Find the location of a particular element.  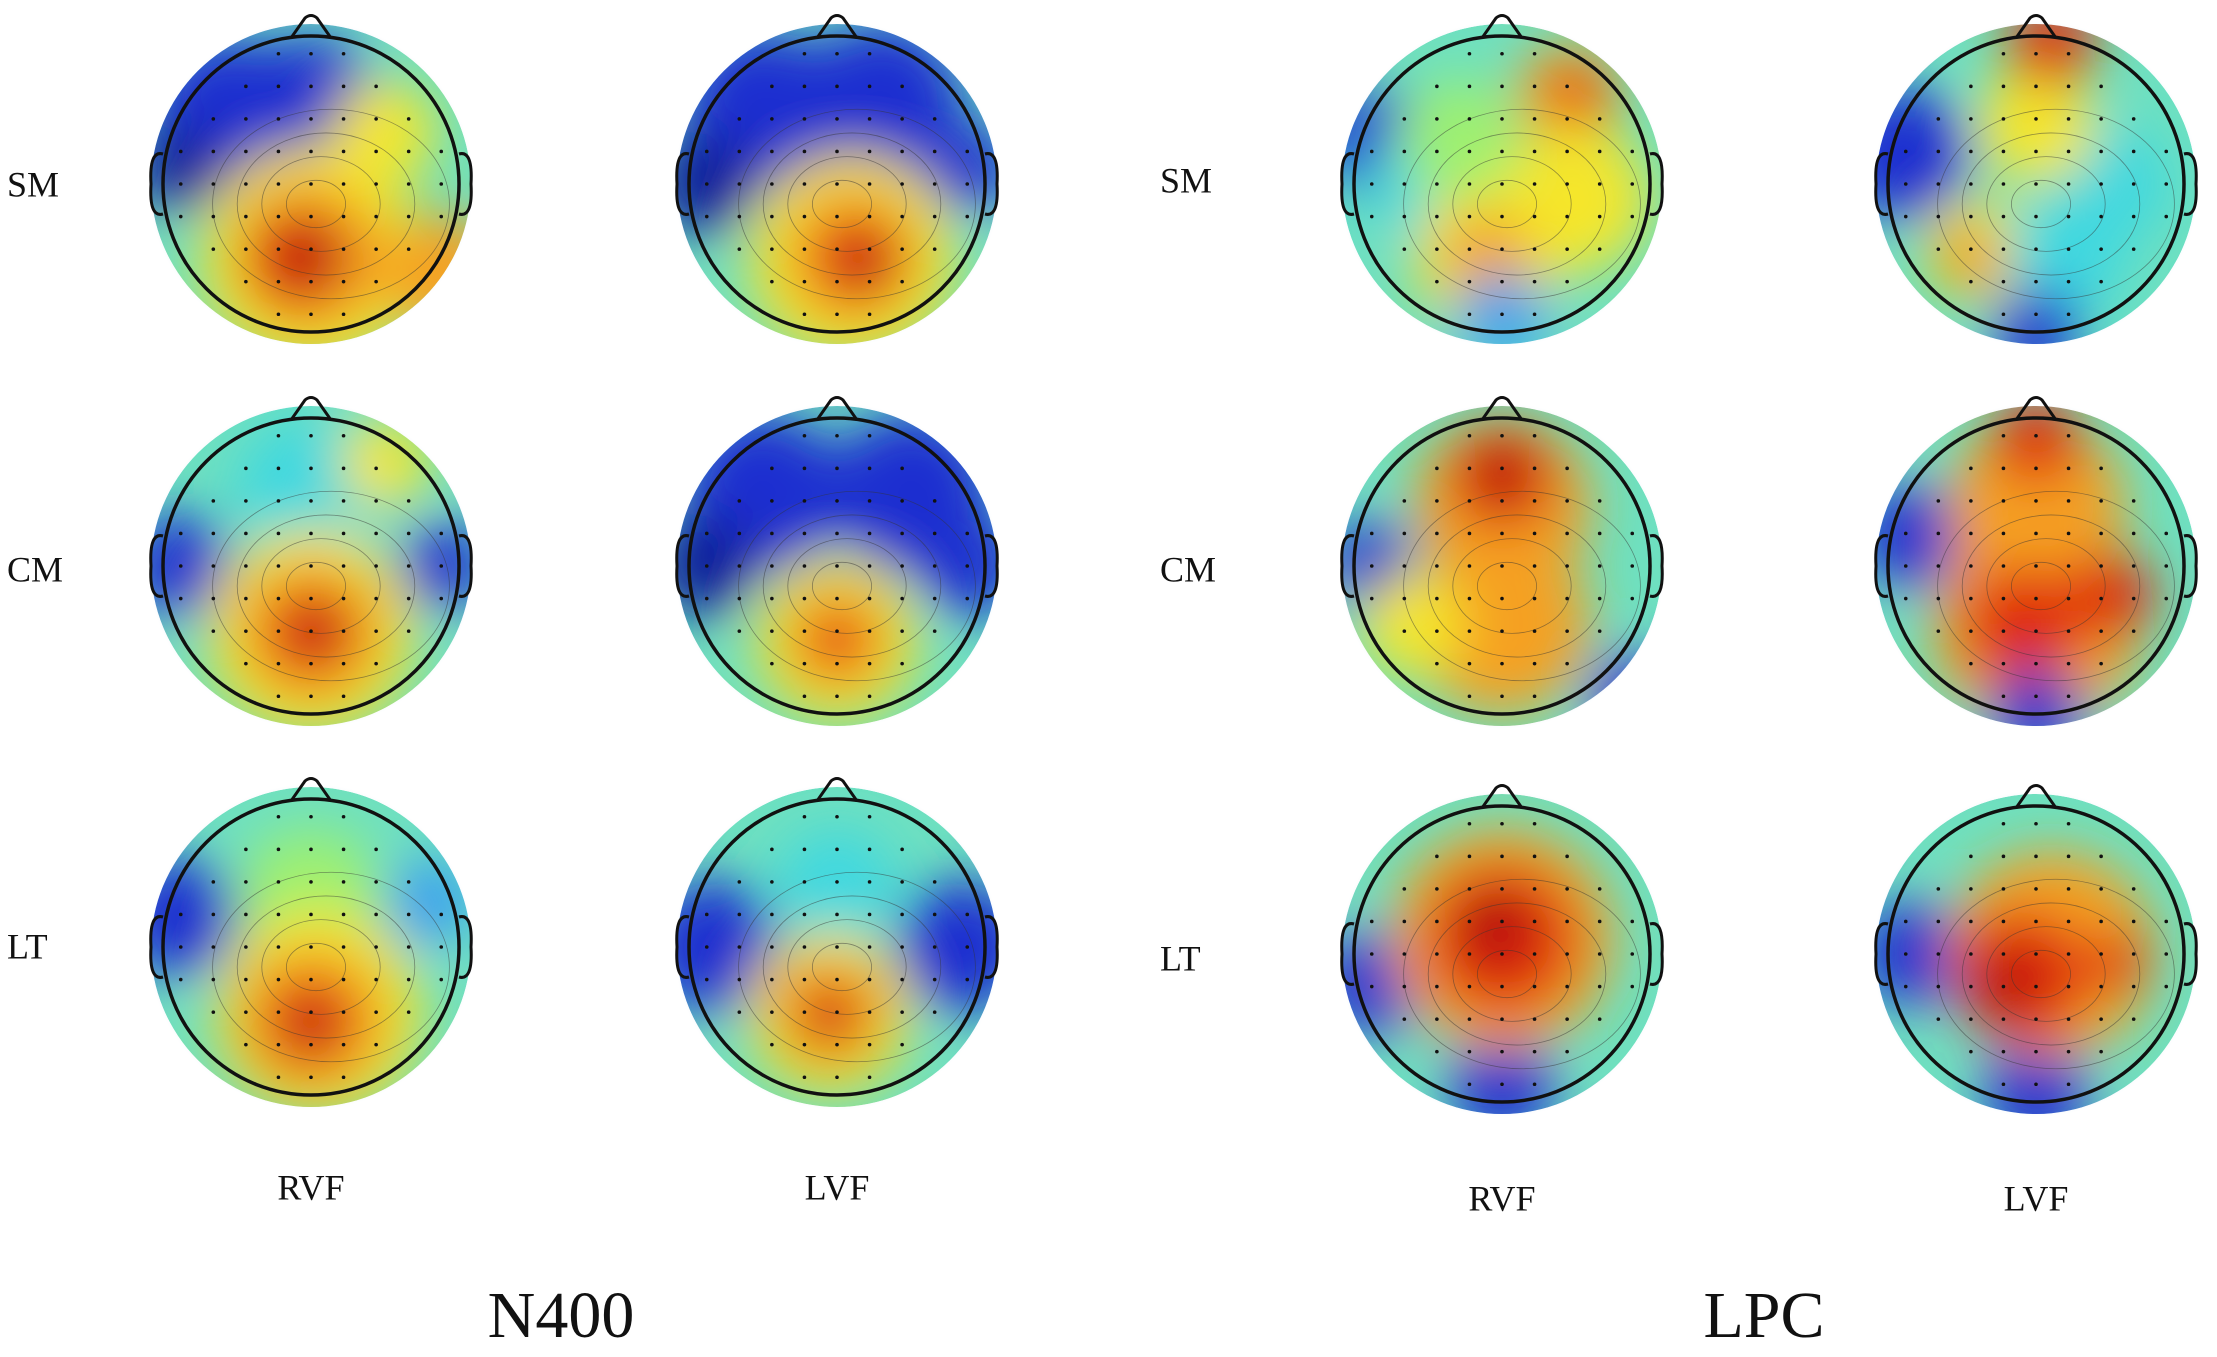

row-label: SM is located at coordinates (1186, 180).